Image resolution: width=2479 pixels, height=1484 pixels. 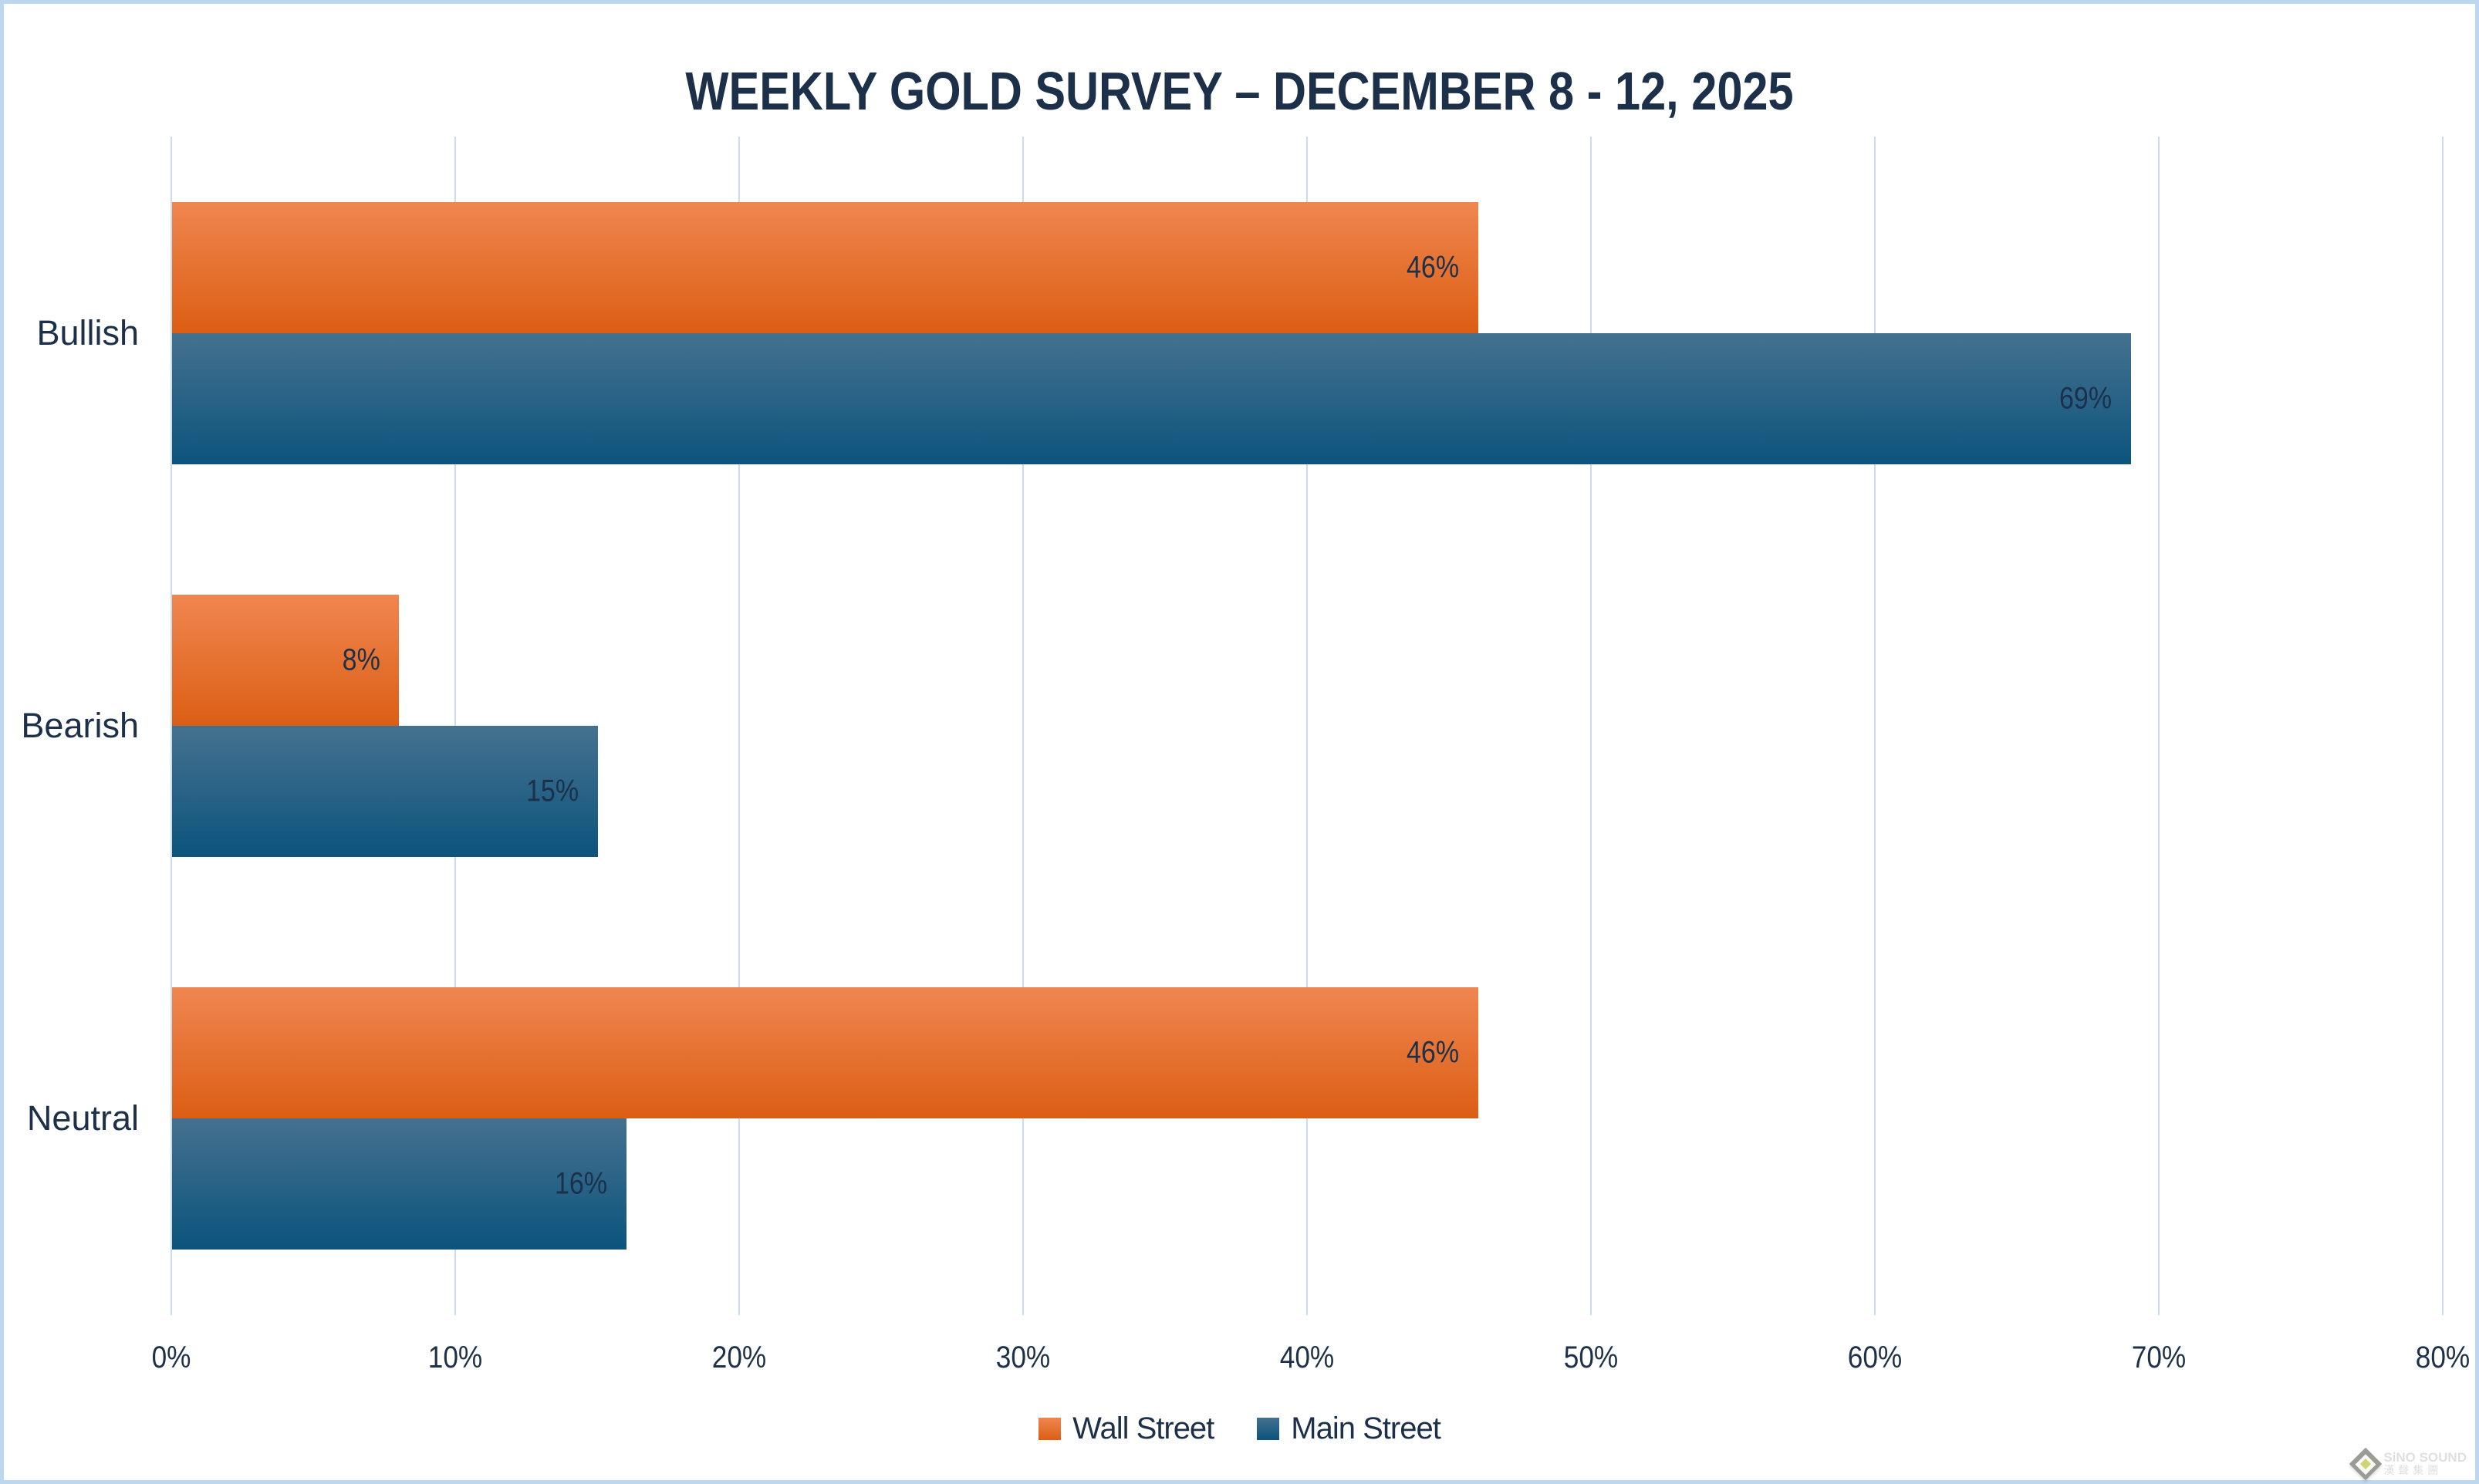 I want to click on gridline-50pct, so click(x=1591, y=726).